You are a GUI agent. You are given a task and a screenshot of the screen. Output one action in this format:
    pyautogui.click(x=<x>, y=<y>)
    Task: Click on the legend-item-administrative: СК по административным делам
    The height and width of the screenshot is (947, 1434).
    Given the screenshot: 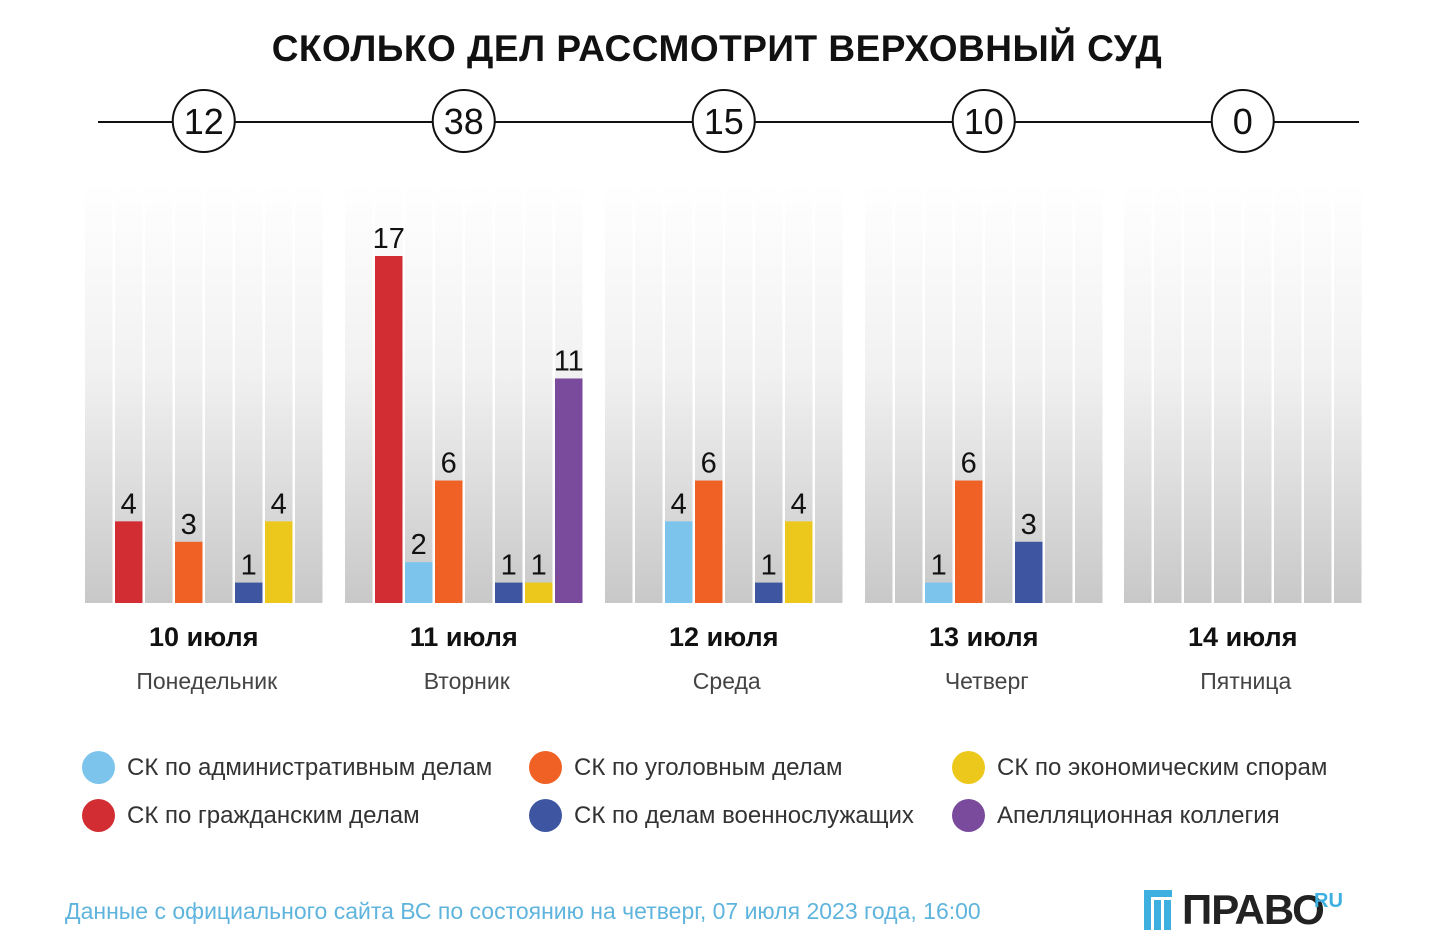 What is the action you would take?
    pyautogui.click(x=287, y=767)
    